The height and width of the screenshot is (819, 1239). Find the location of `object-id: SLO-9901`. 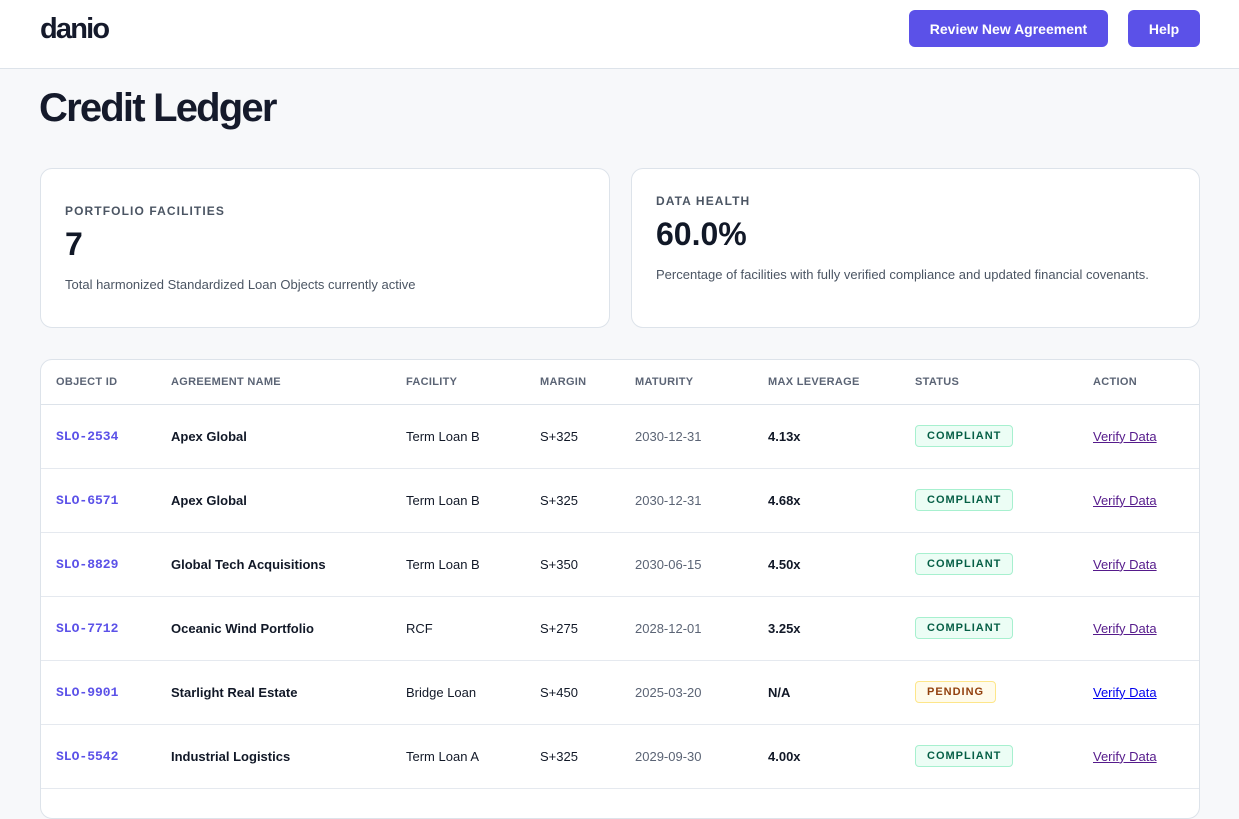

object-id: SLO-9901 is located at coordinates (87, 692).